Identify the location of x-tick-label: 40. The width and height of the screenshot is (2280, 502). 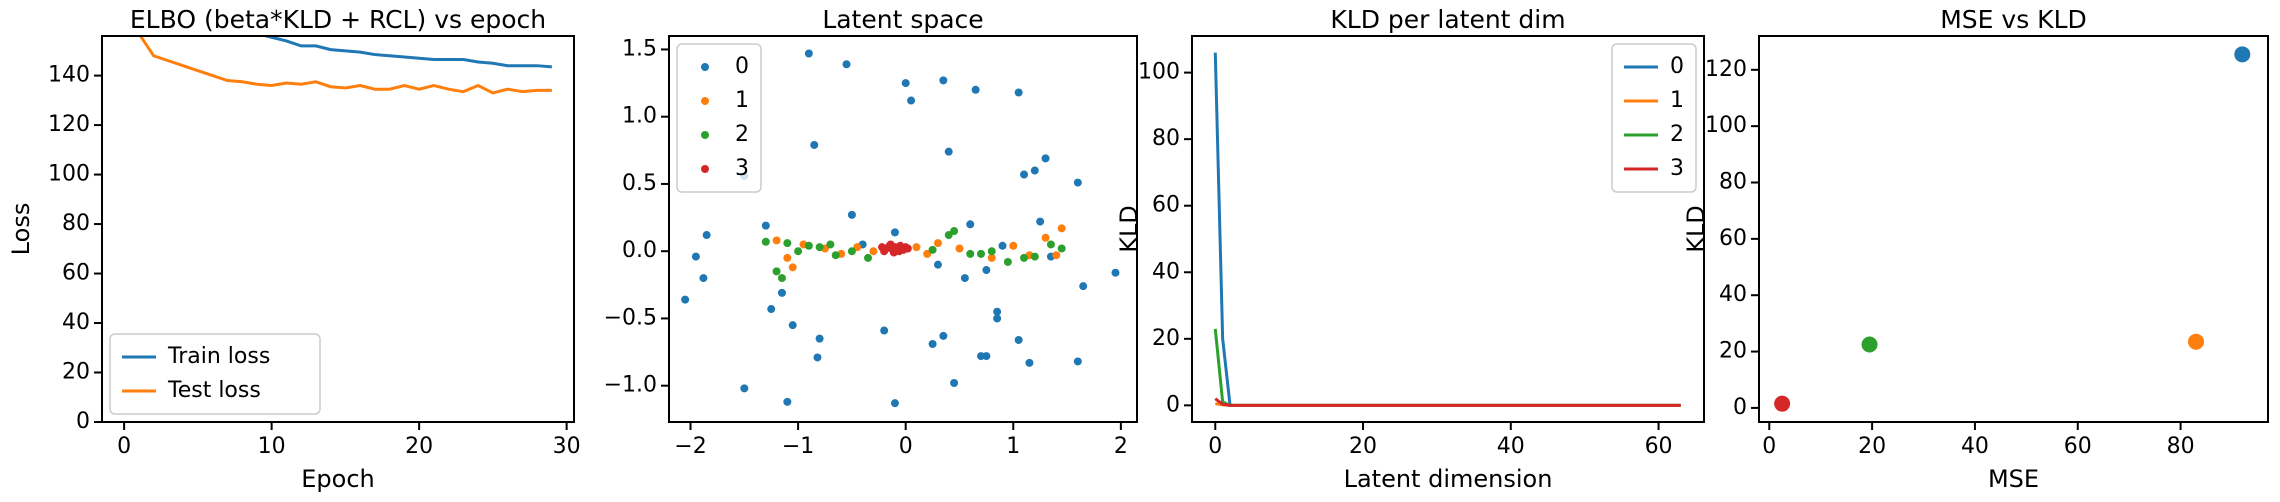
(1511, 446).